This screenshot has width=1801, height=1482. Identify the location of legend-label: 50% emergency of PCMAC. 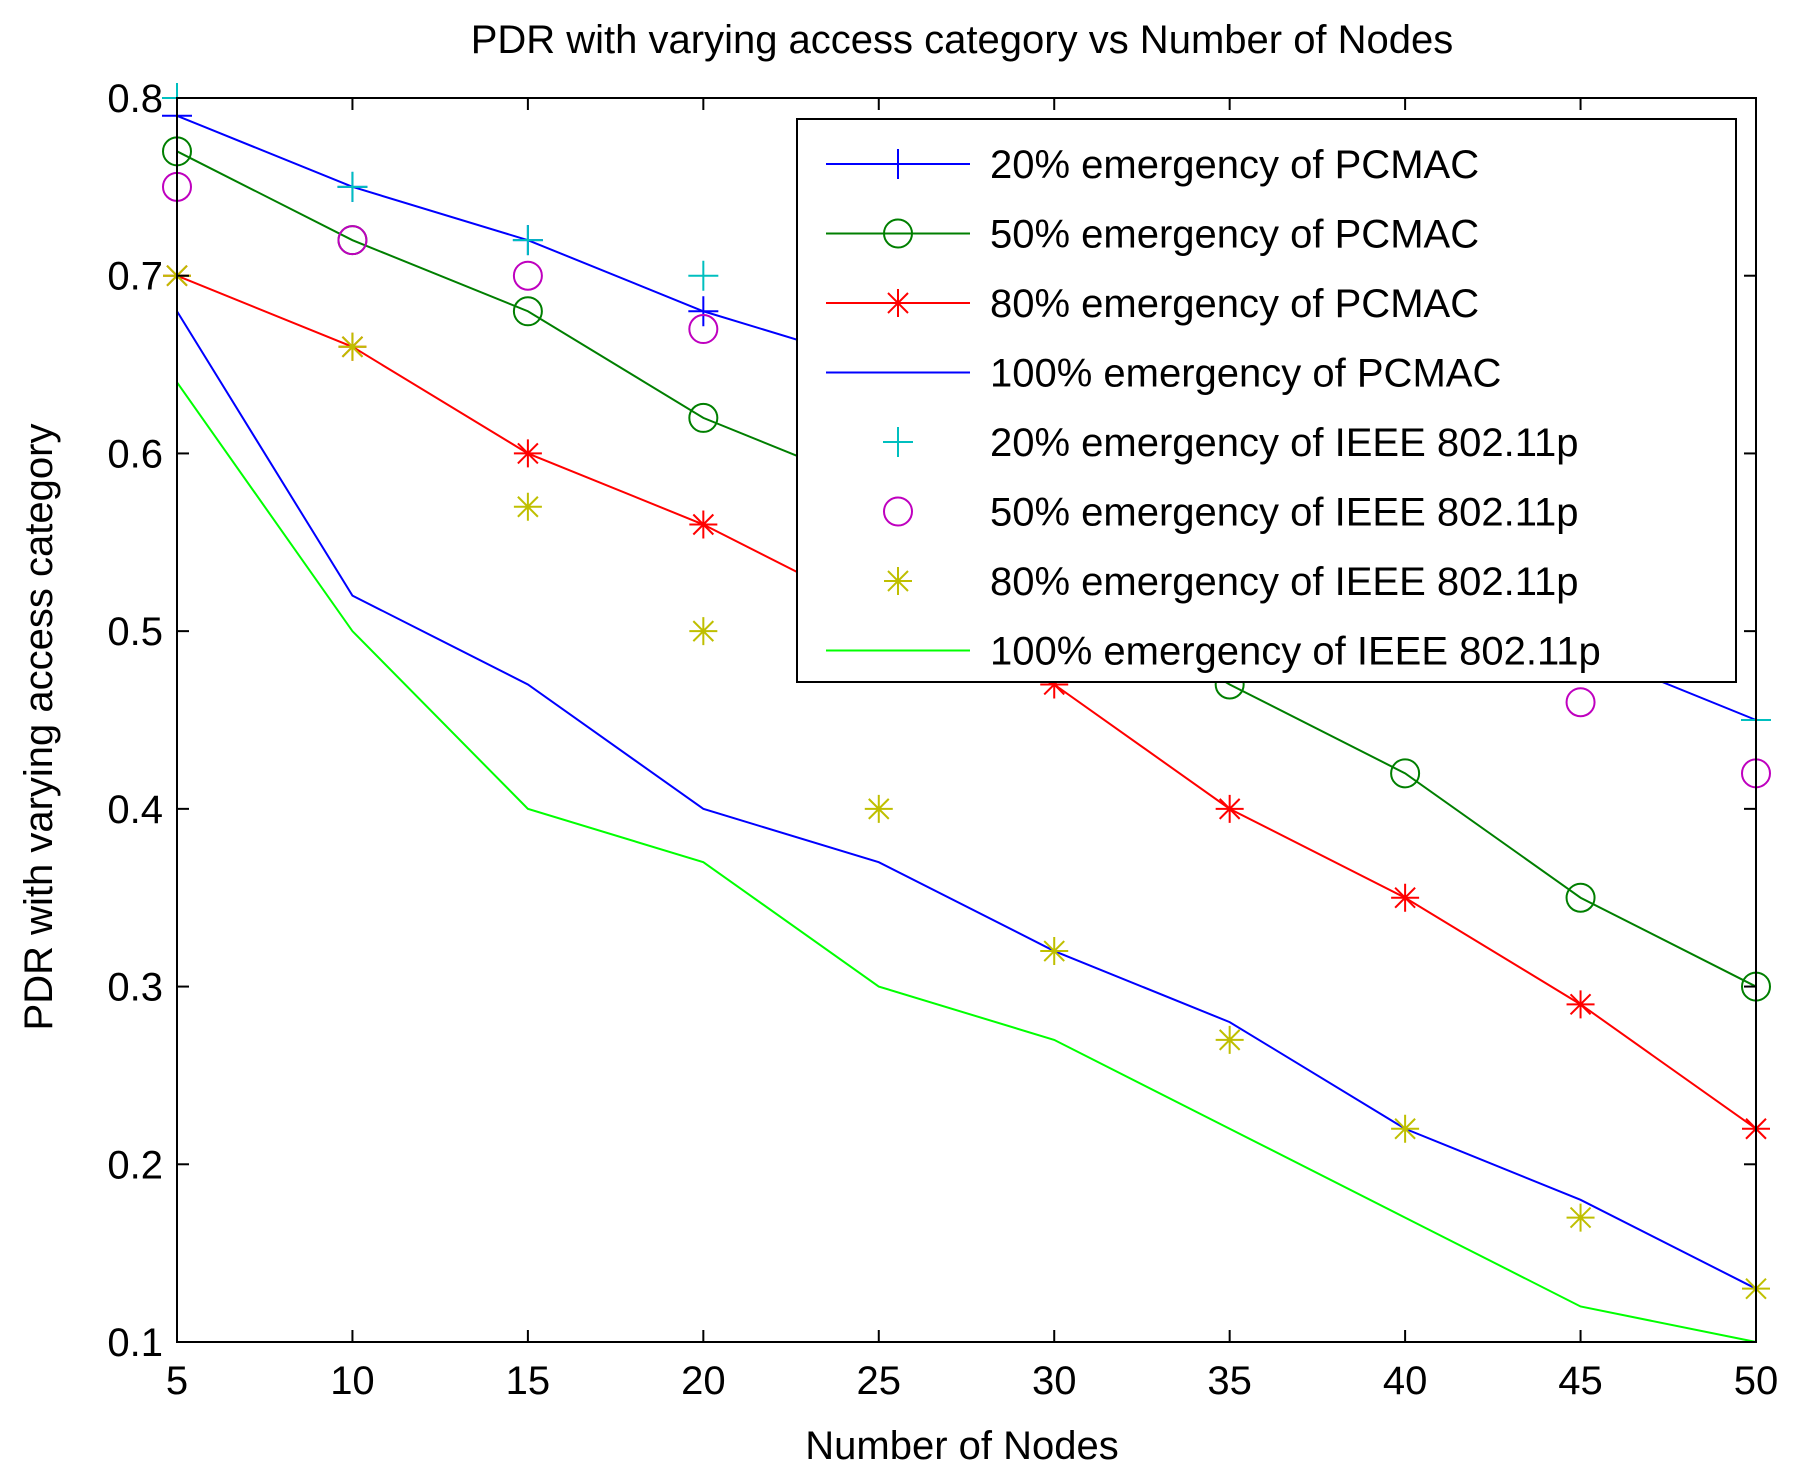
(1234, 235).